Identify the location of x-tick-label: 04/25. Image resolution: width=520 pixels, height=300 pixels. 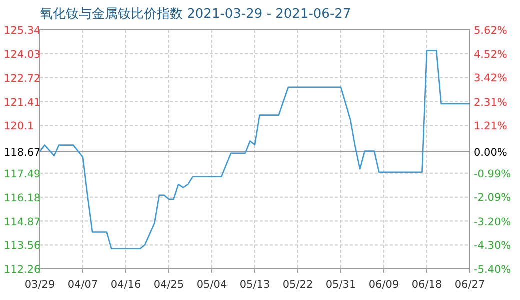
(169, 285).